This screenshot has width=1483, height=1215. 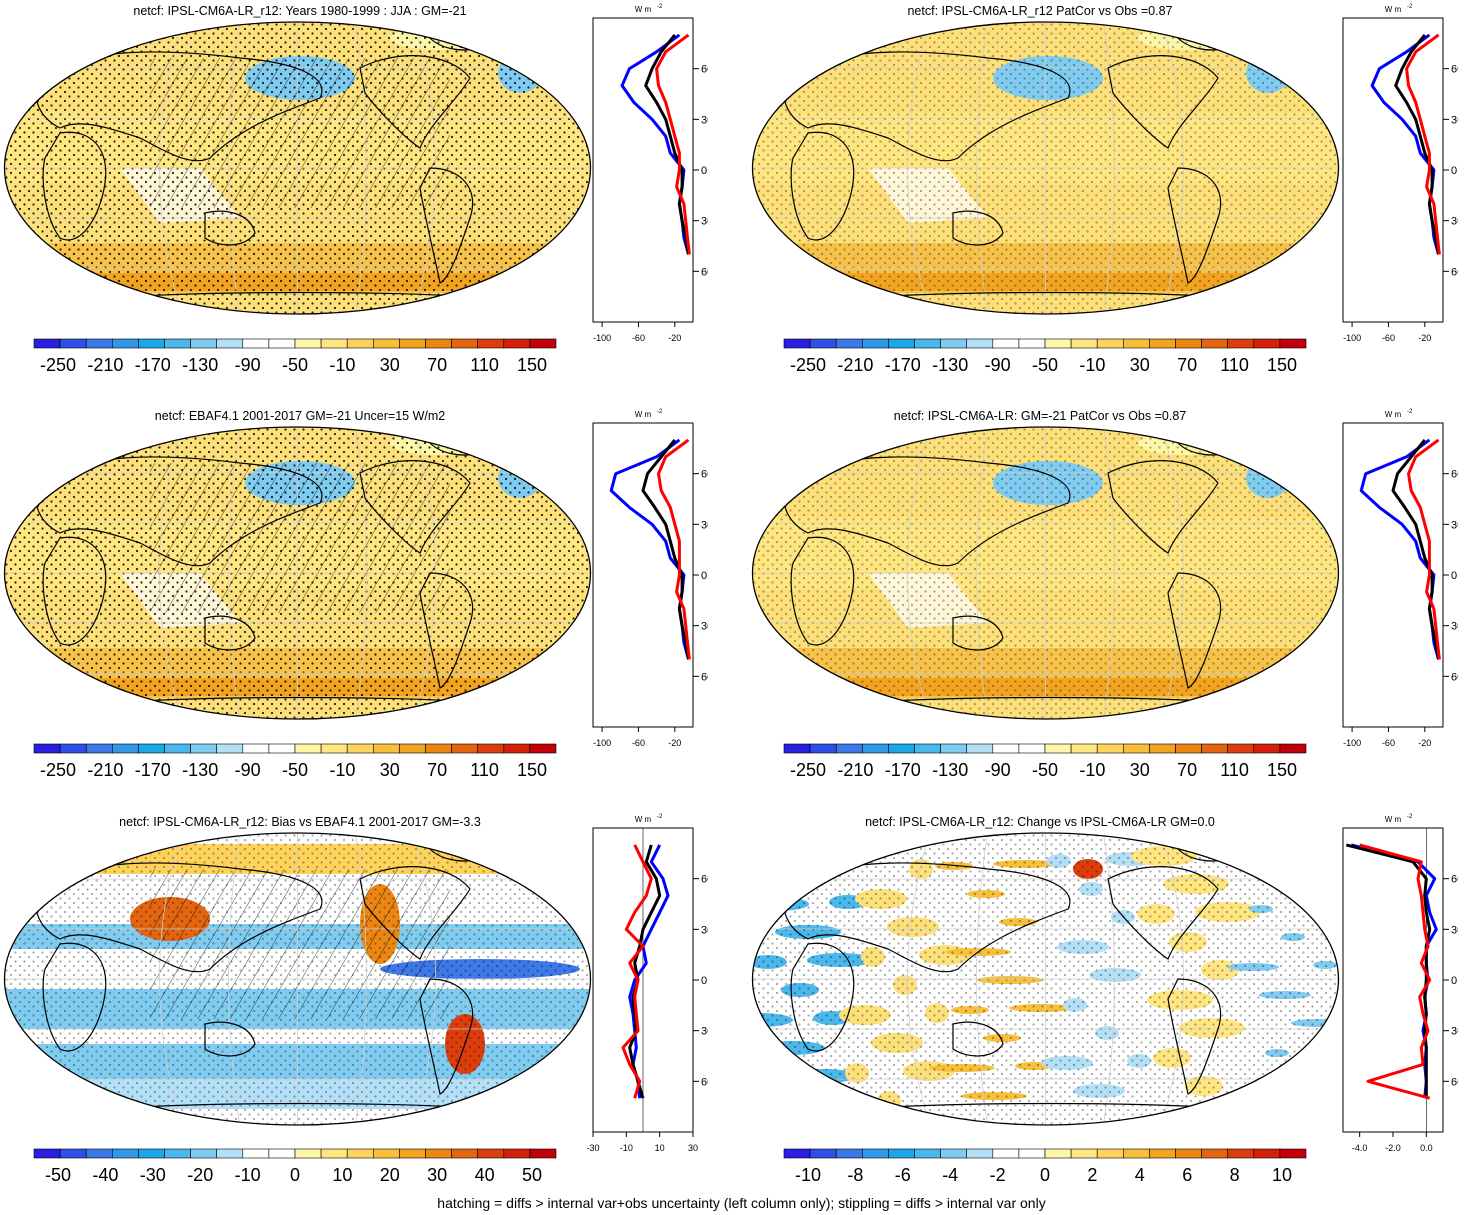 What do you see at coordinates (1360, 1148) in the screenshot?
I see `zonal-x-label: -4.0` at bounding box center [1360, 1148].